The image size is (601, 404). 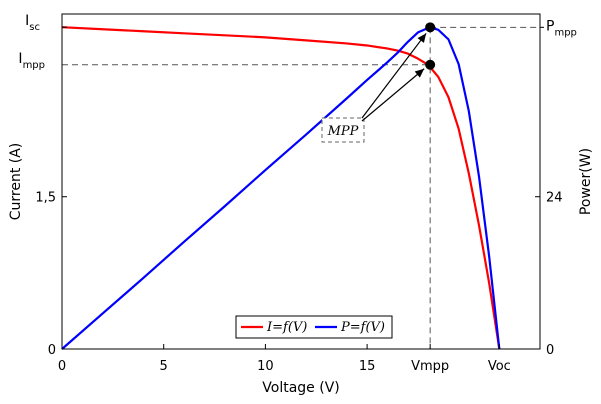 What do you see at coordinates (499, 366) in the screenshot?
I see `x-tick-label: Voc` at bounding box center [499, 366].